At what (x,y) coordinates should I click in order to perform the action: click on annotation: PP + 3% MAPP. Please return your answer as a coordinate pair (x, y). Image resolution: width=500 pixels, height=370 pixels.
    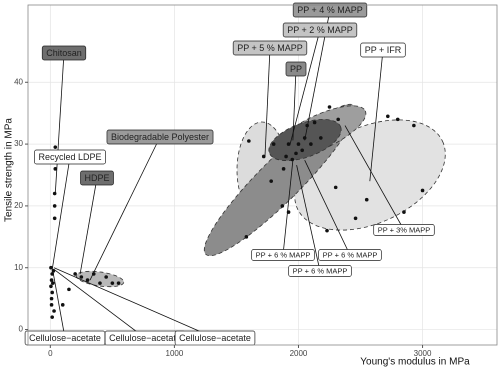
    Looking at the image, I should click on (404, 230).